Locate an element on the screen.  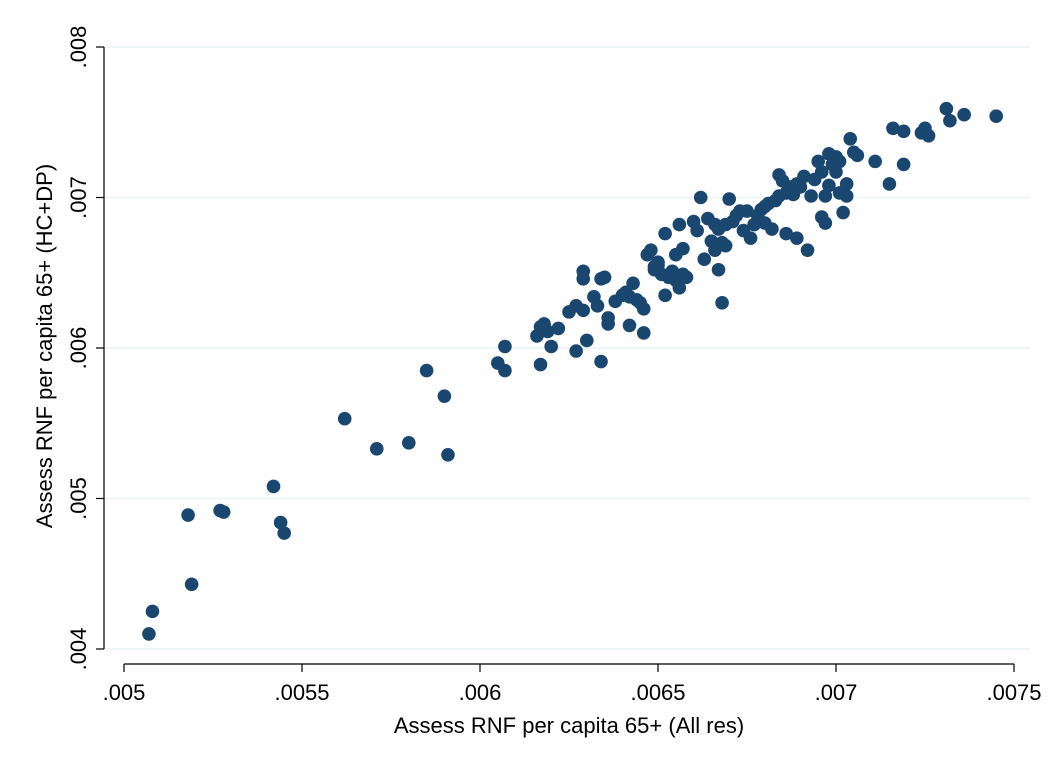
x-axis-title: Assess RNF per capita 65+ (All res) is located at coordinates (569, 725).